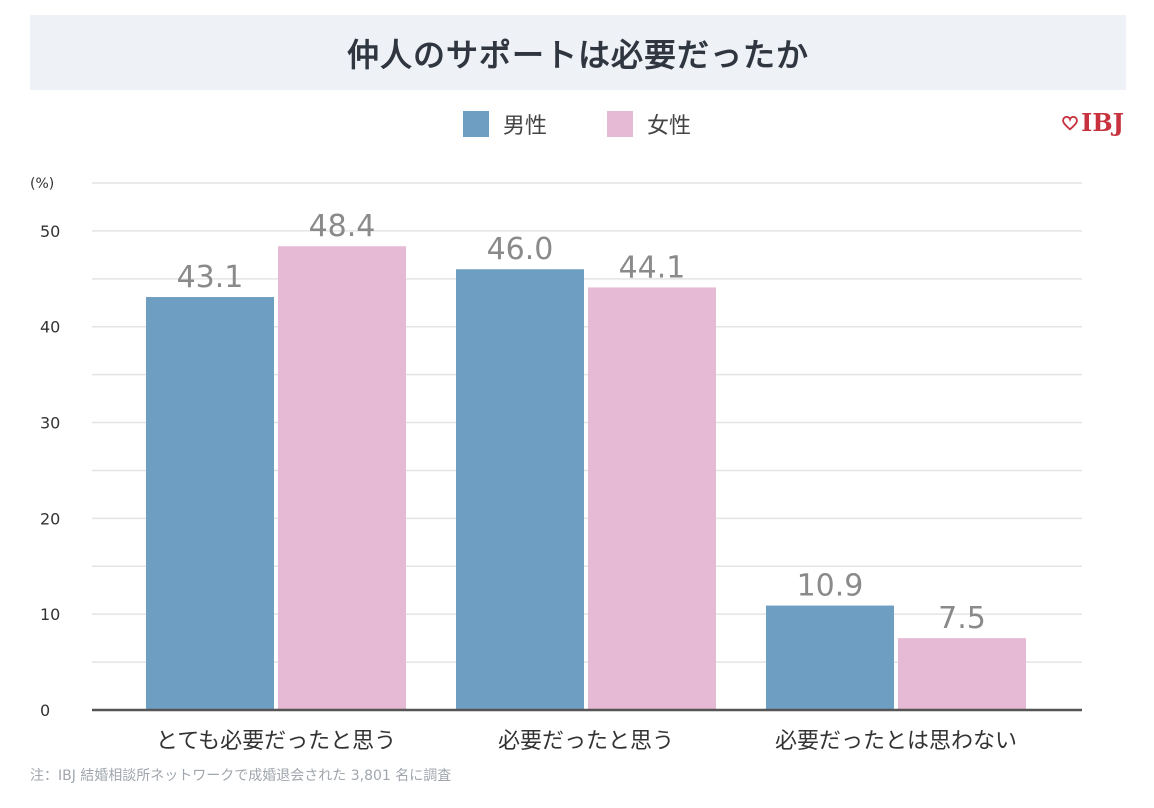 This screenshot has width=1154, height=808. What do you see at coordinates (1070, 122) in the screenshot?
I see `heart-icon` at bounding box center [1070, 122].